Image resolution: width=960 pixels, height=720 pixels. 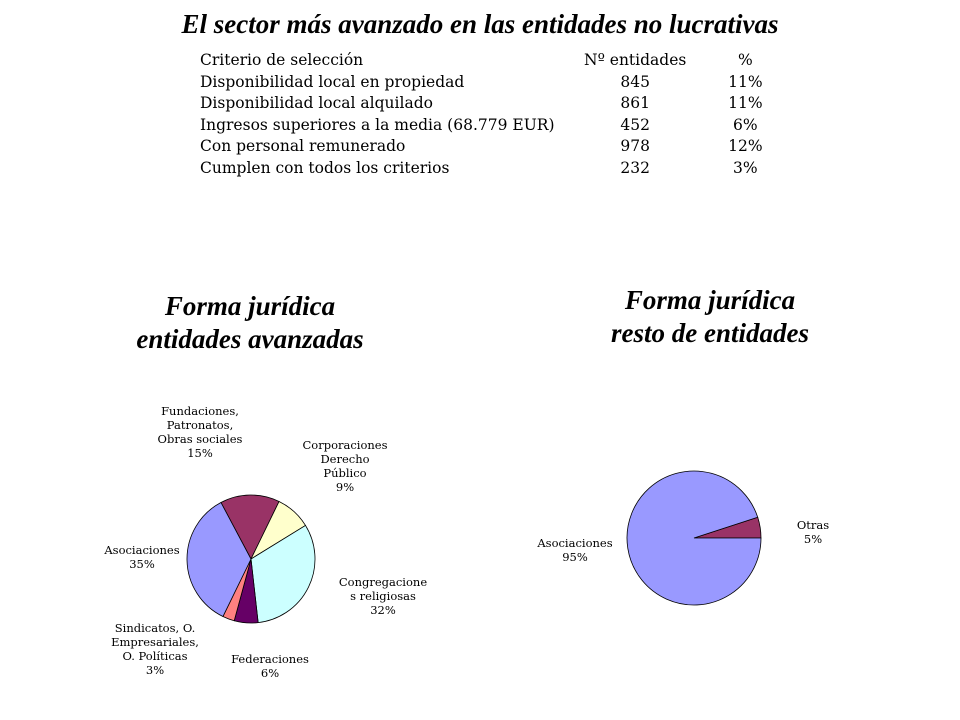 I want to click on row-criterio: Cumplen con todos los criterios, so click(x=325, y=167).